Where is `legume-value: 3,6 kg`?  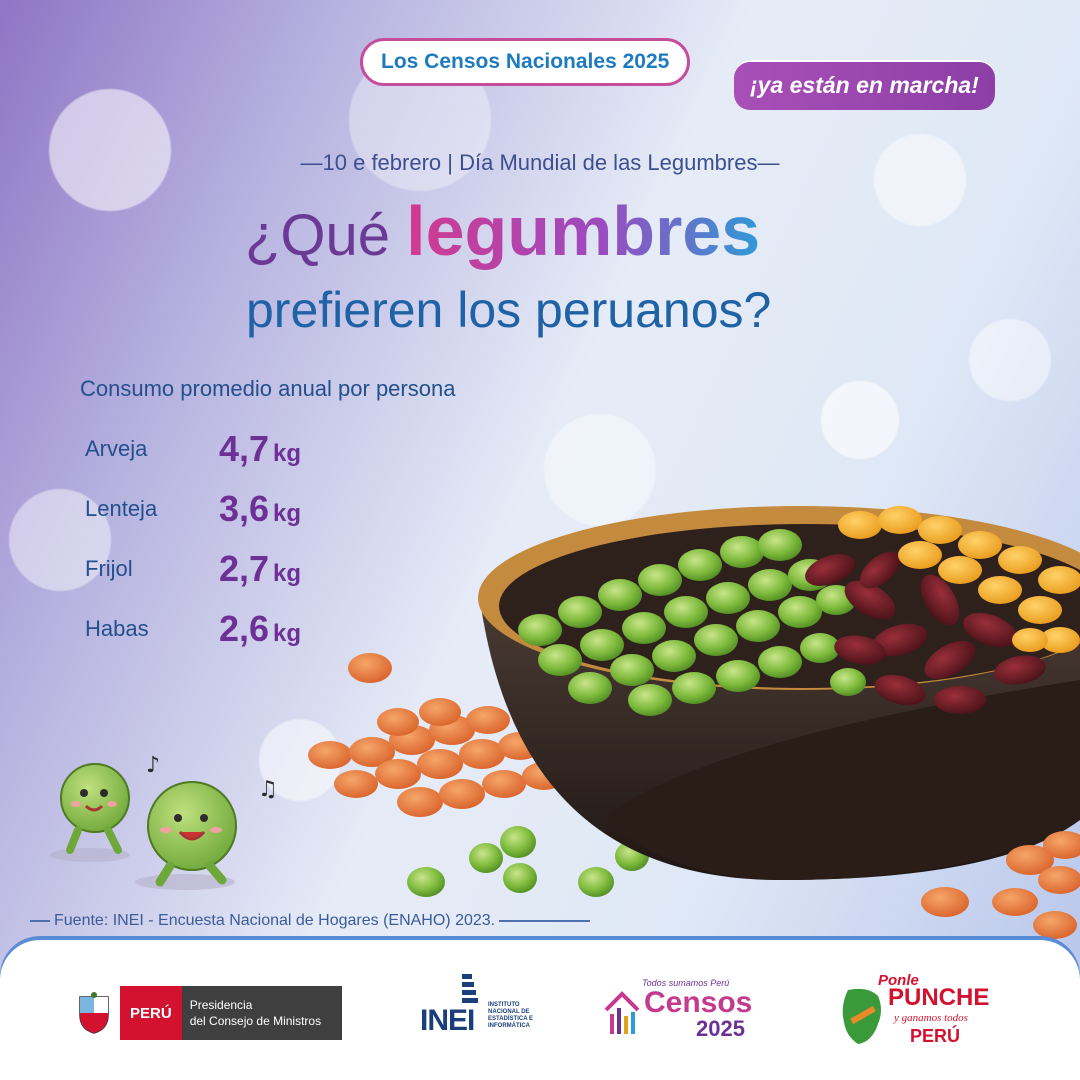
legume-value: 3,6 kg is located at coordinates (260, 509).